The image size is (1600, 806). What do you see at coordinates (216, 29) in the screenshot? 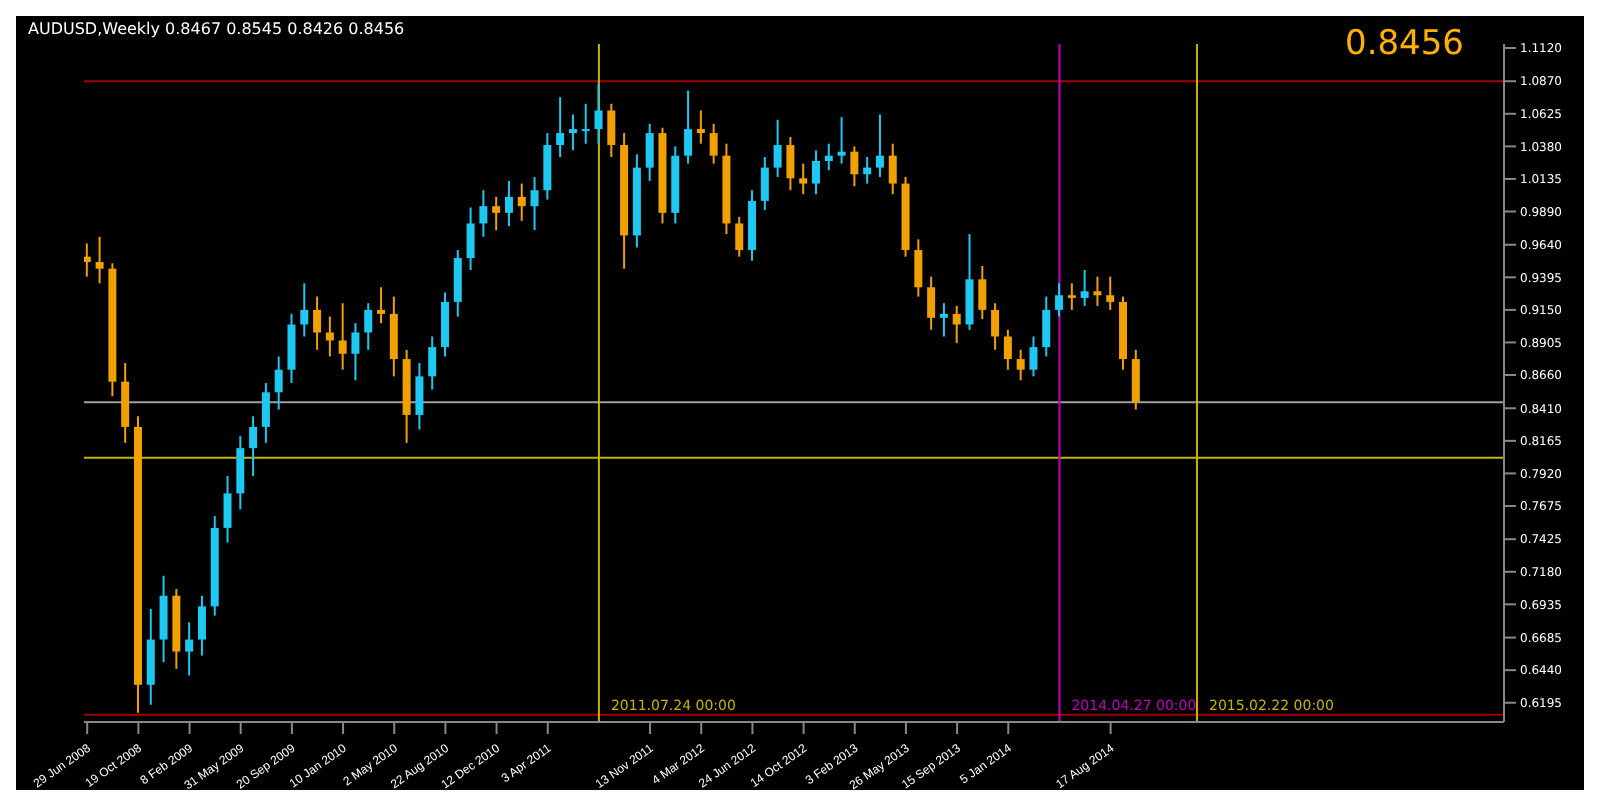
I see `chart-title: AUDUSD,Weekly 0.8467 0.8545 0.8426 0.8456` at bounding box center [216, 29].